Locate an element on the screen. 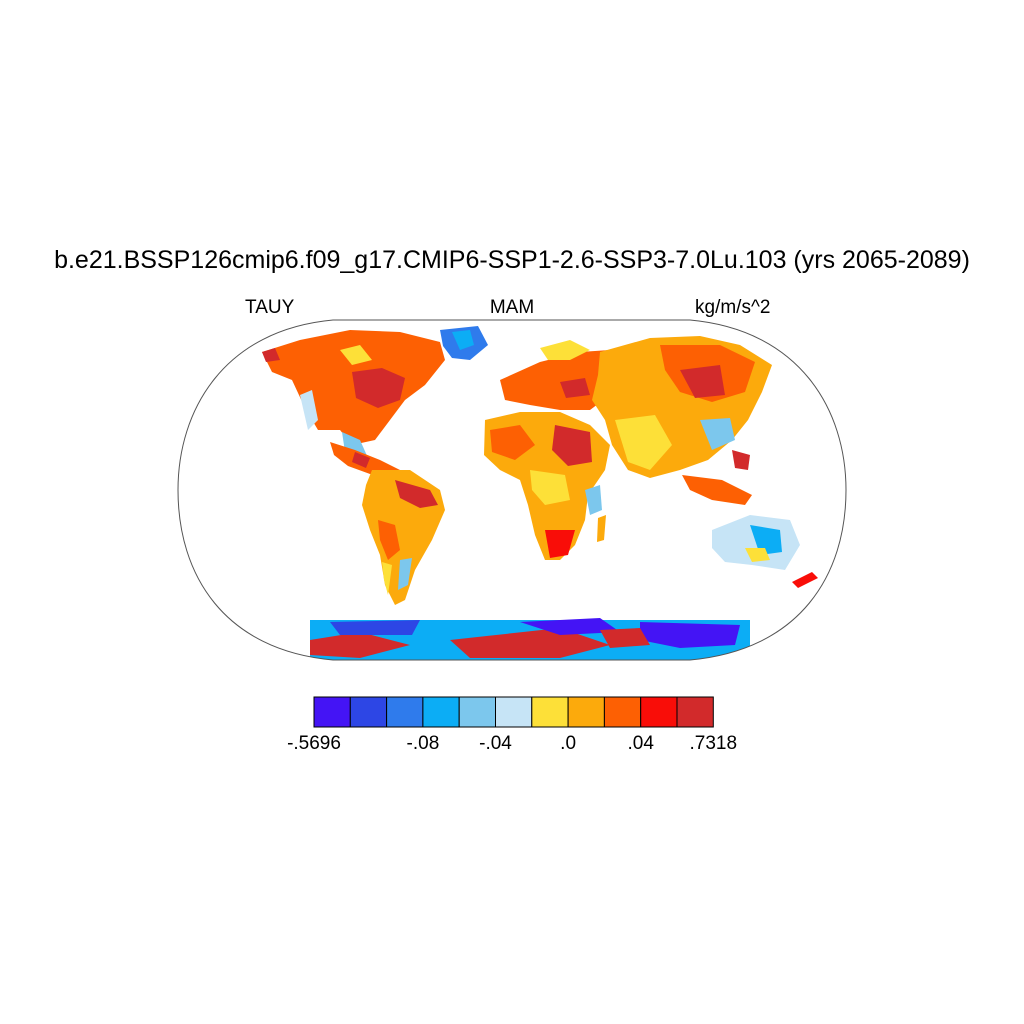 The image size is (1024, 1024). south-america-landmass is located at coordinates (403, 537).